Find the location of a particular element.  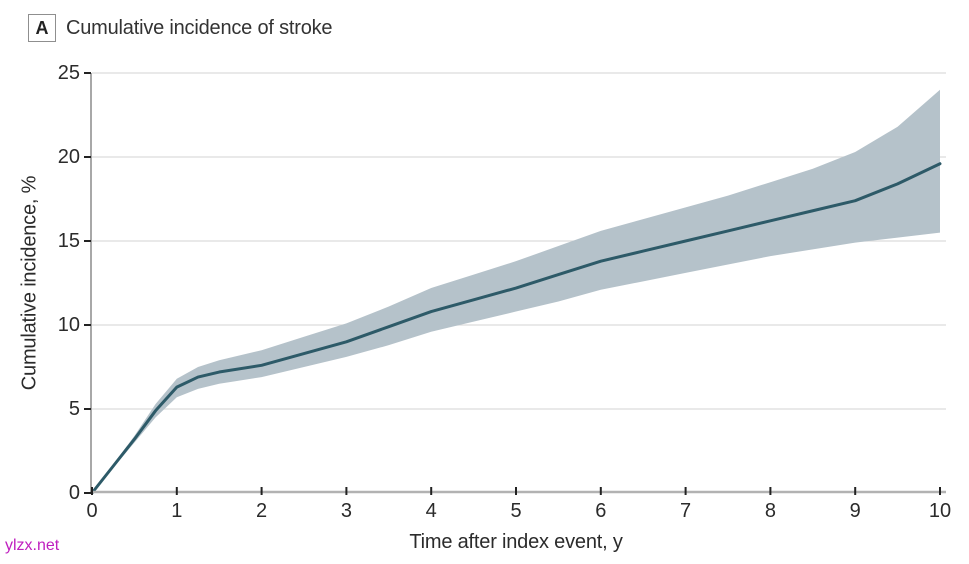

x-tick-label: 4 is located at coordinates (431, 511).